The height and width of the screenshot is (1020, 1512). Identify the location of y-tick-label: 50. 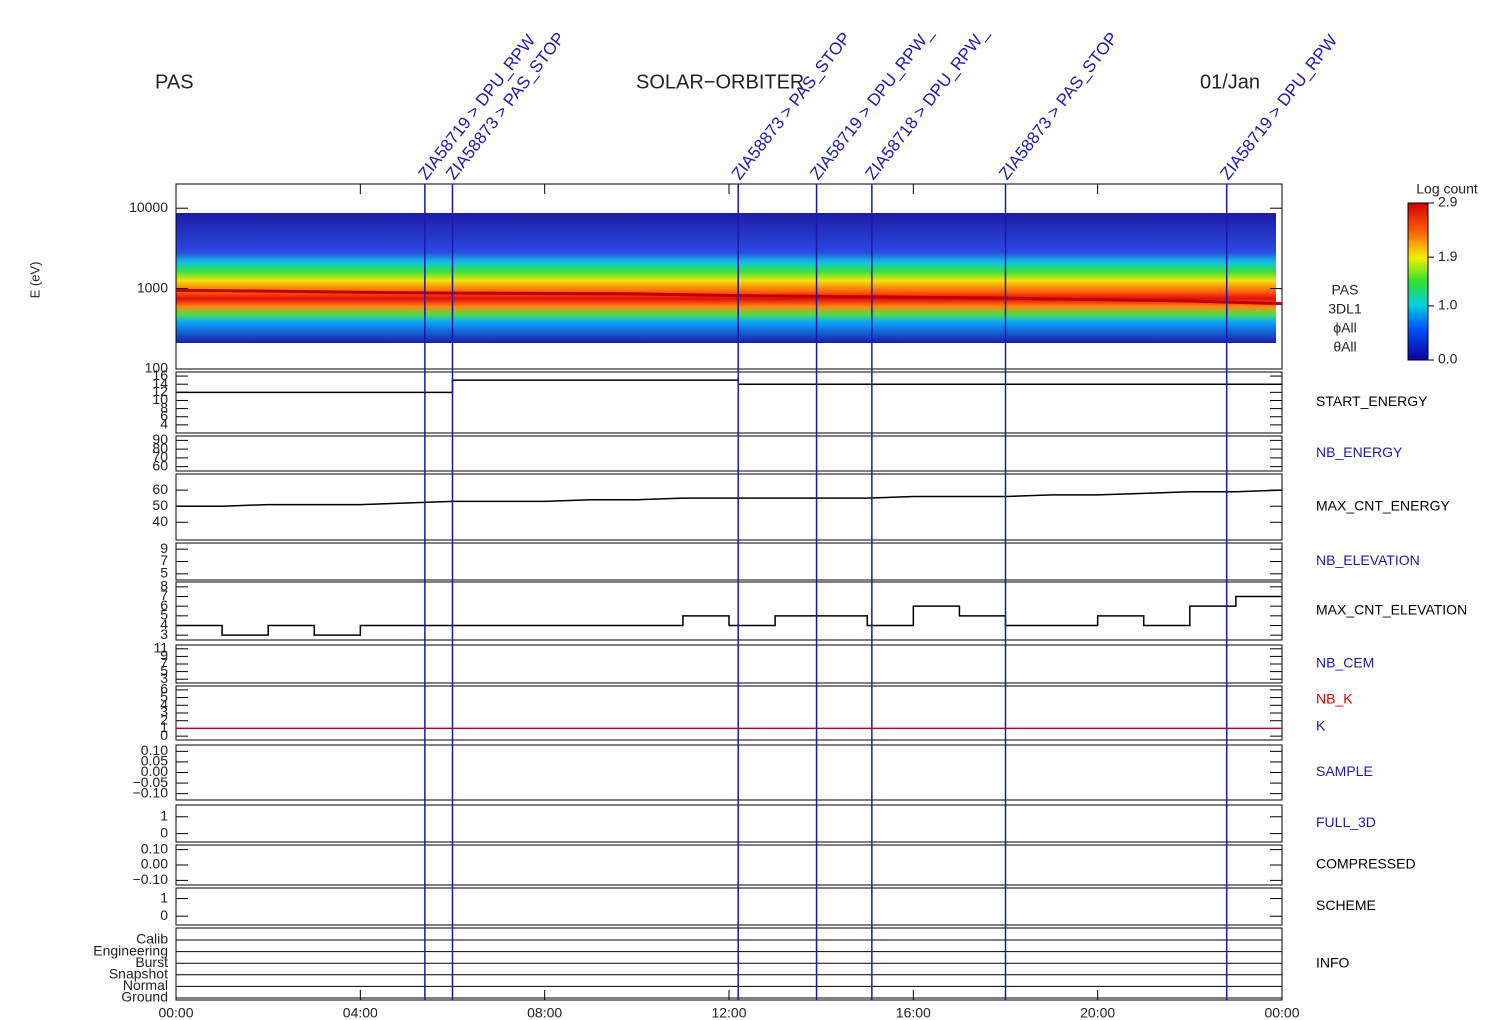
(160, 505).